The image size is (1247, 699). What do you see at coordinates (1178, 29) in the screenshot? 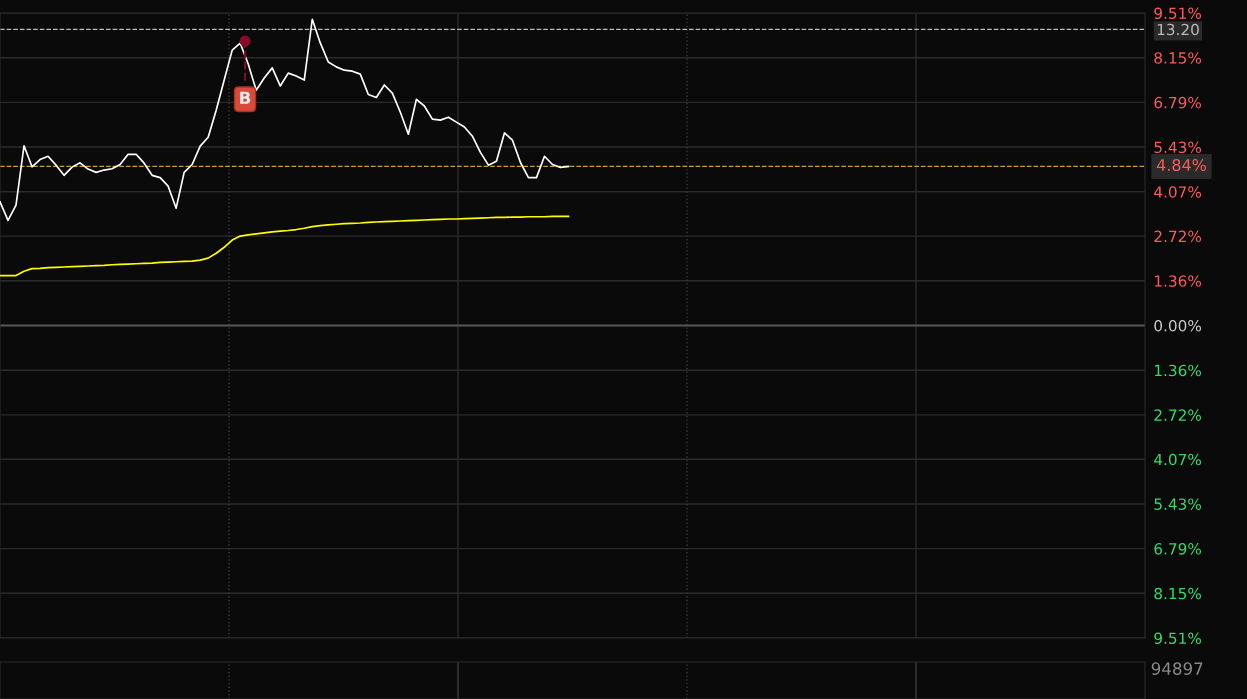
I see `text: 13.20` at bounding box center [1178, 29].